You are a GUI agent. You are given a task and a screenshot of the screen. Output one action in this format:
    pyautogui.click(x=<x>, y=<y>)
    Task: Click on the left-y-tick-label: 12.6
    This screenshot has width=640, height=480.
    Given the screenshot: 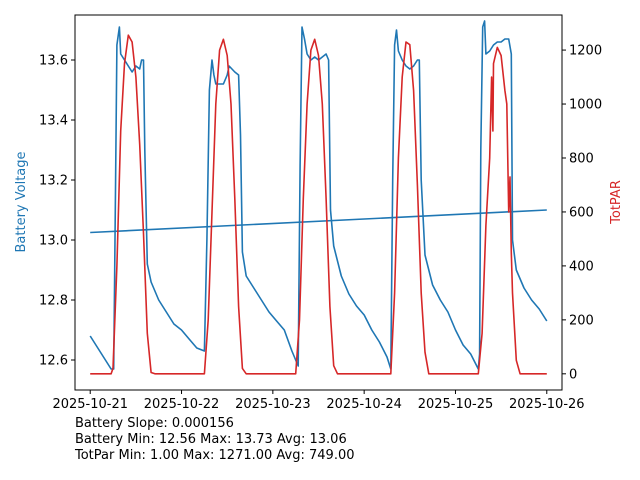 What is the action you would take?
    pyautogui.click(x=53, y=361)
    